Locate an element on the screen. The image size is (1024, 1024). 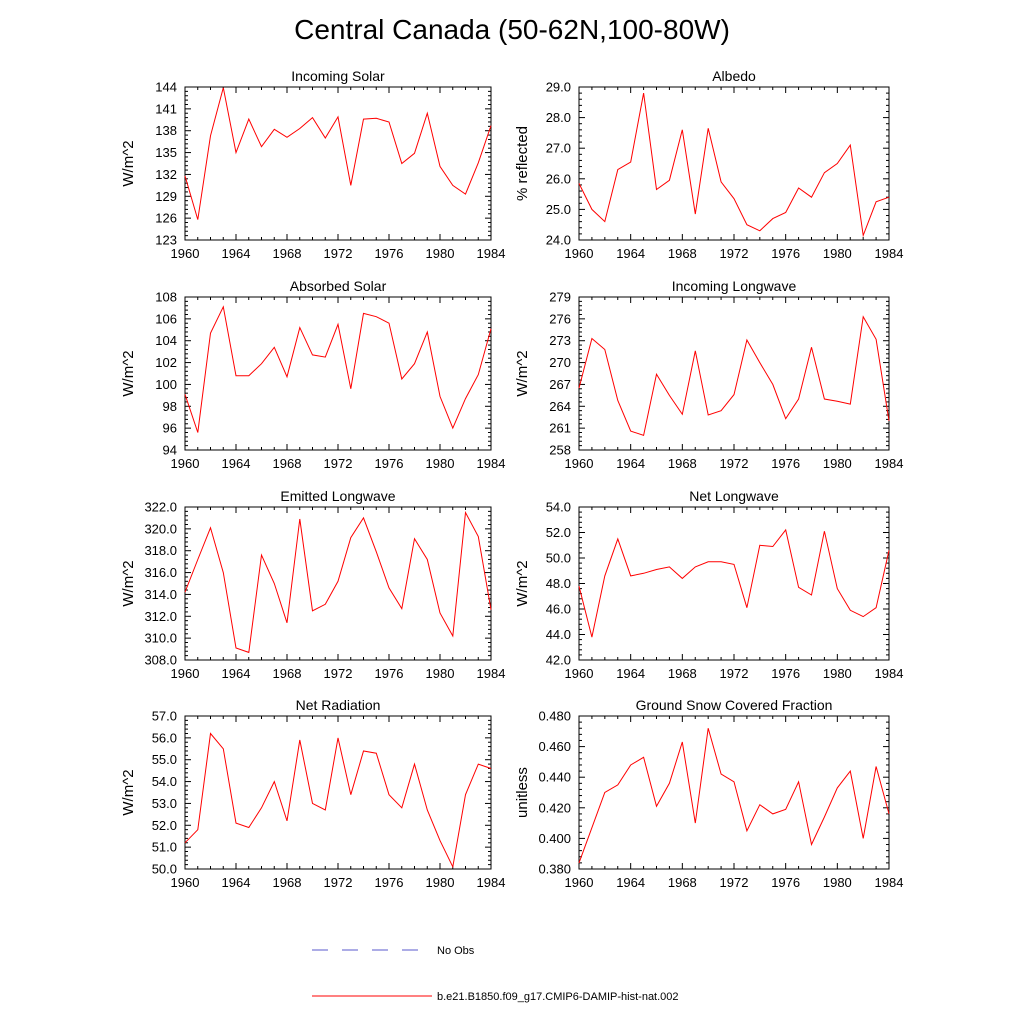
panel-title: Albedo is located at coordinates (734, 76).